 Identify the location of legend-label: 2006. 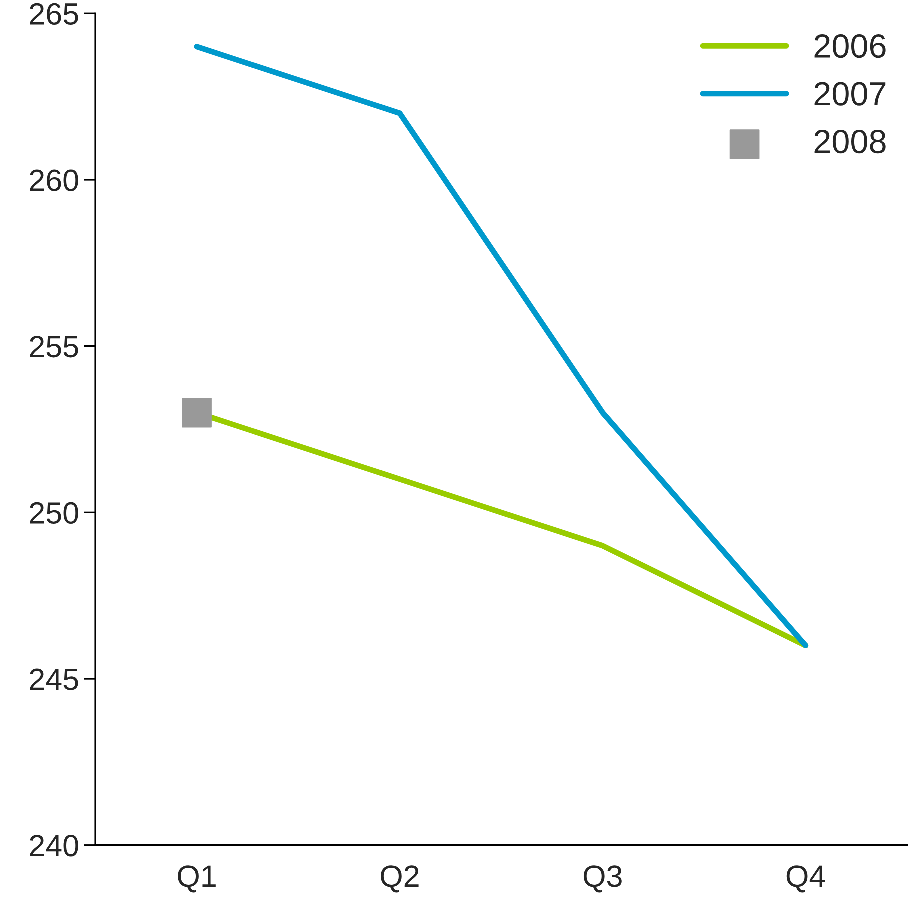
(850, 46).